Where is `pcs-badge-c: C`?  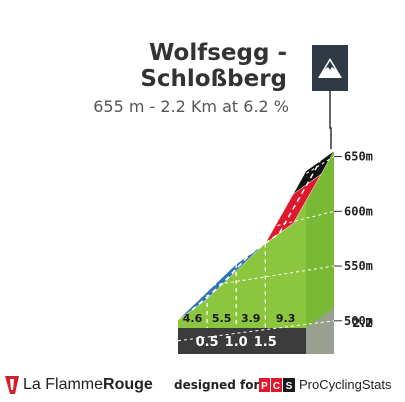 pcs-badge-c: C is located at coordinates (276, 386).